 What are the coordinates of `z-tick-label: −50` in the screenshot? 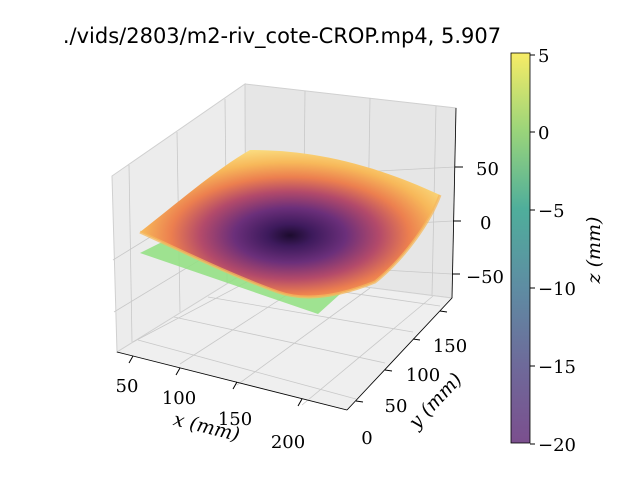 It's located at (485, 277).